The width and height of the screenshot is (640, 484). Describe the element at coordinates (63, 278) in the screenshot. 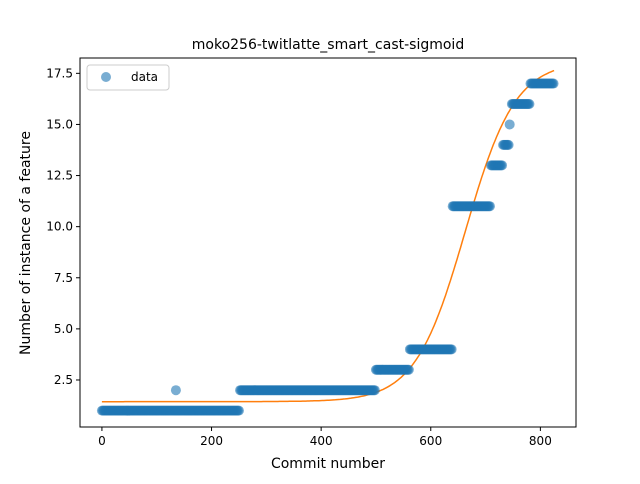

I see `y-tick-label: 7.5` at that location.